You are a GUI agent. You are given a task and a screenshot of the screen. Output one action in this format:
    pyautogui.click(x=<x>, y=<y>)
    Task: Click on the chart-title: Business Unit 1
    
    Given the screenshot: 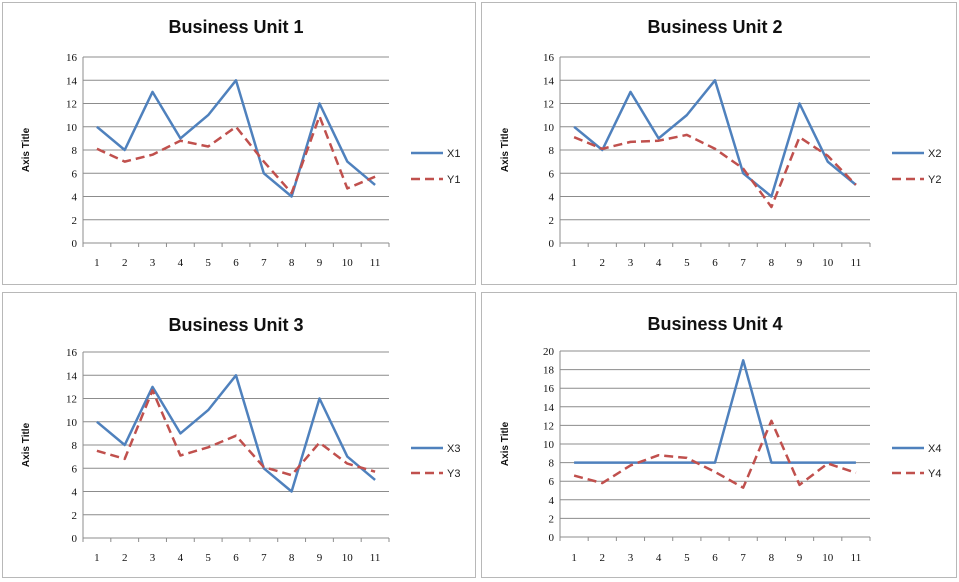 What is the action you would take?
    pyautogui.click(x=235, y=27)
    